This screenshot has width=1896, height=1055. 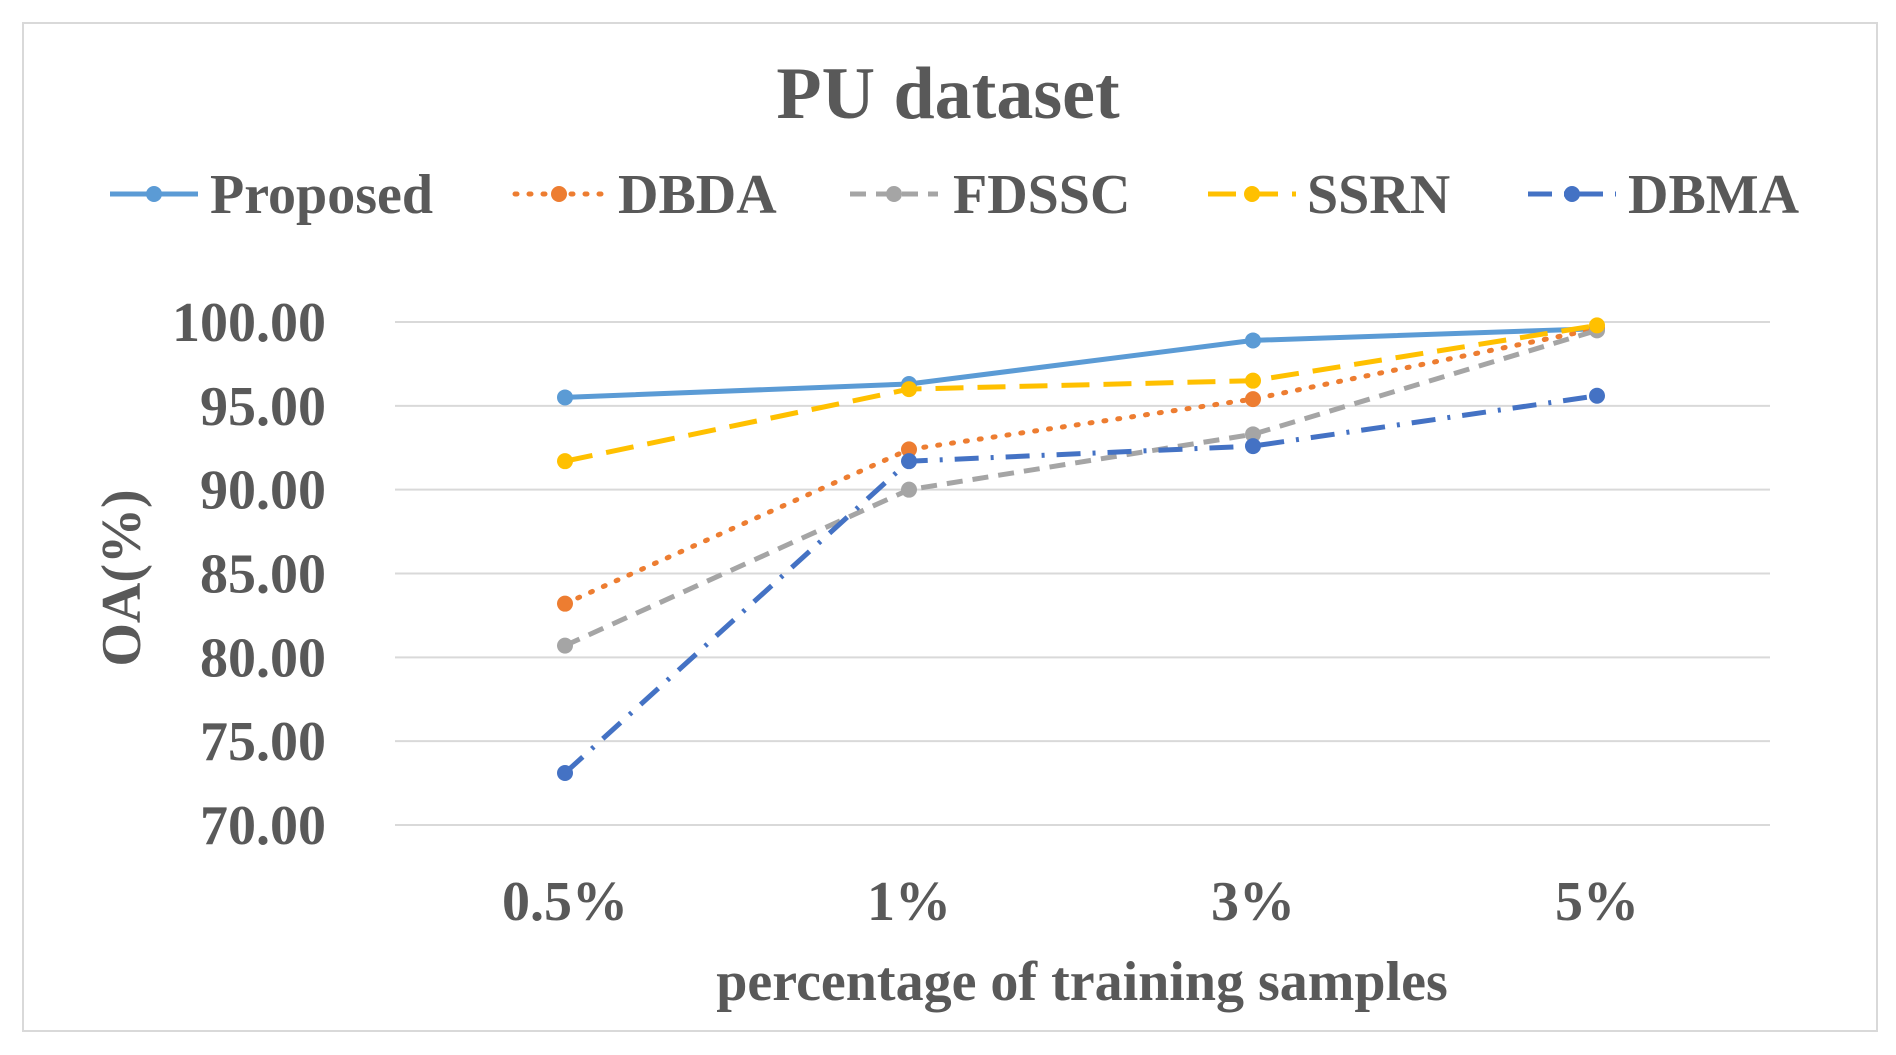 I want to click on series-line-dbda, so click(x=1081, y=466).